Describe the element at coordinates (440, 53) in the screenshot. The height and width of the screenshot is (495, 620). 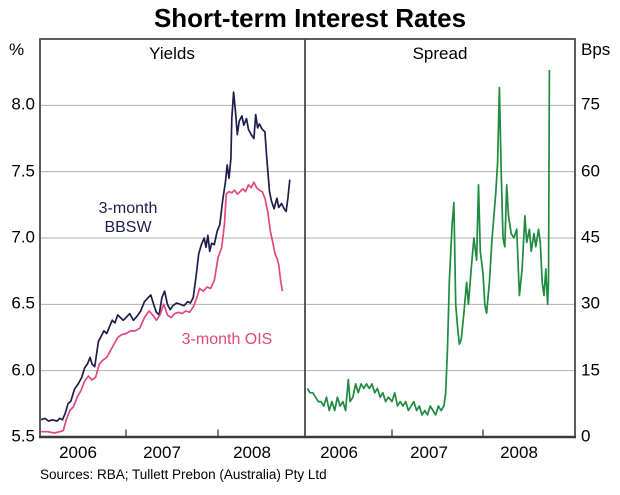
I see `panel-title-spread: Spread` at that location.